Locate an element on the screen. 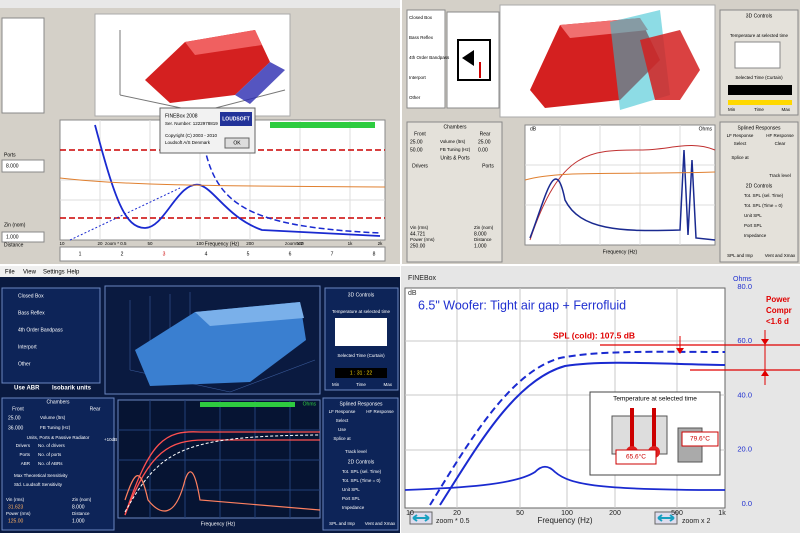  splash-company: Loudsoft A/S Denmark is located at coordinates (188, 142).